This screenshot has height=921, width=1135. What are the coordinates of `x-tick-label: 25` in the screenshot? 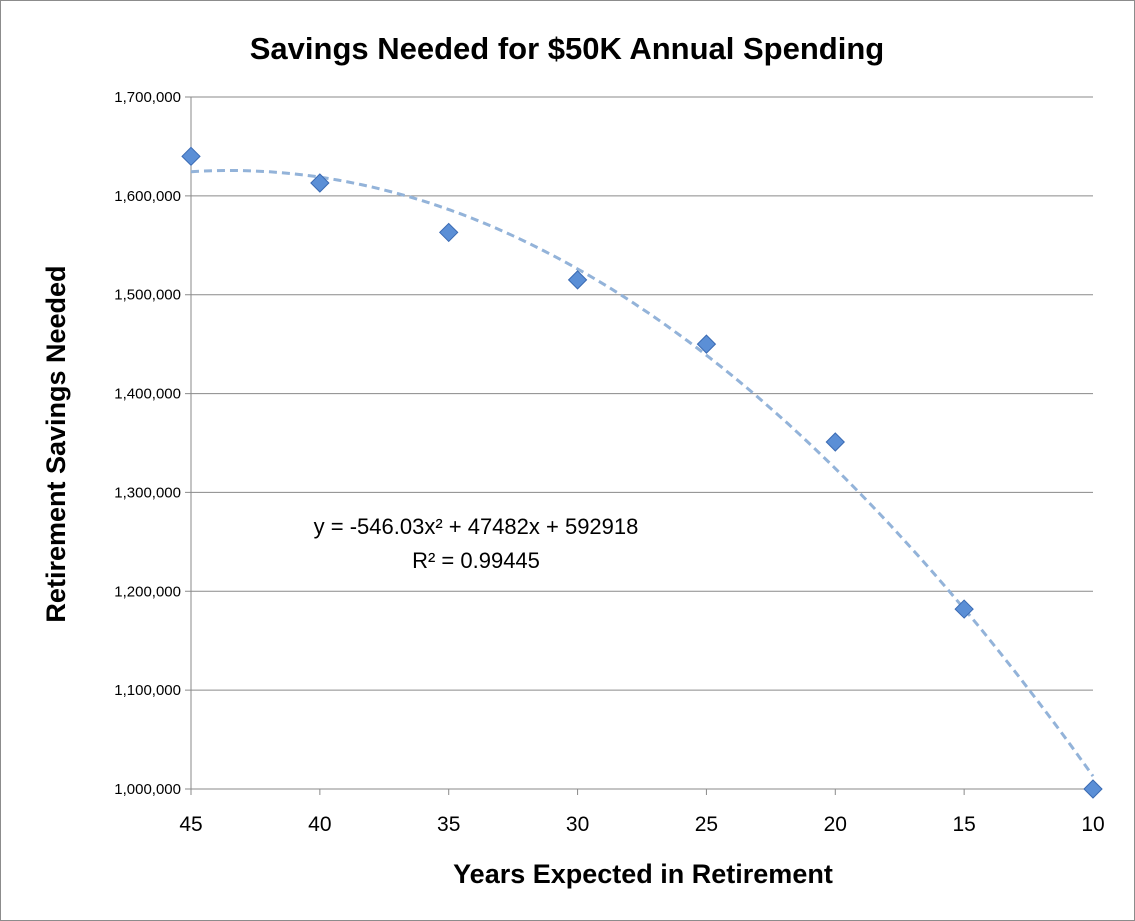 It's located at (706, 824).